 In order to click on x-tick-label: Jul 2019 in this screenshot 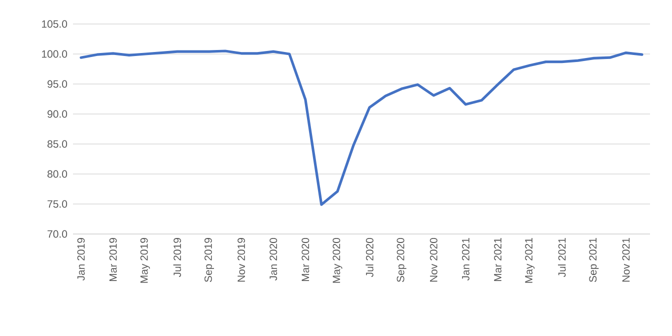, I will do `click(177, 258)`.